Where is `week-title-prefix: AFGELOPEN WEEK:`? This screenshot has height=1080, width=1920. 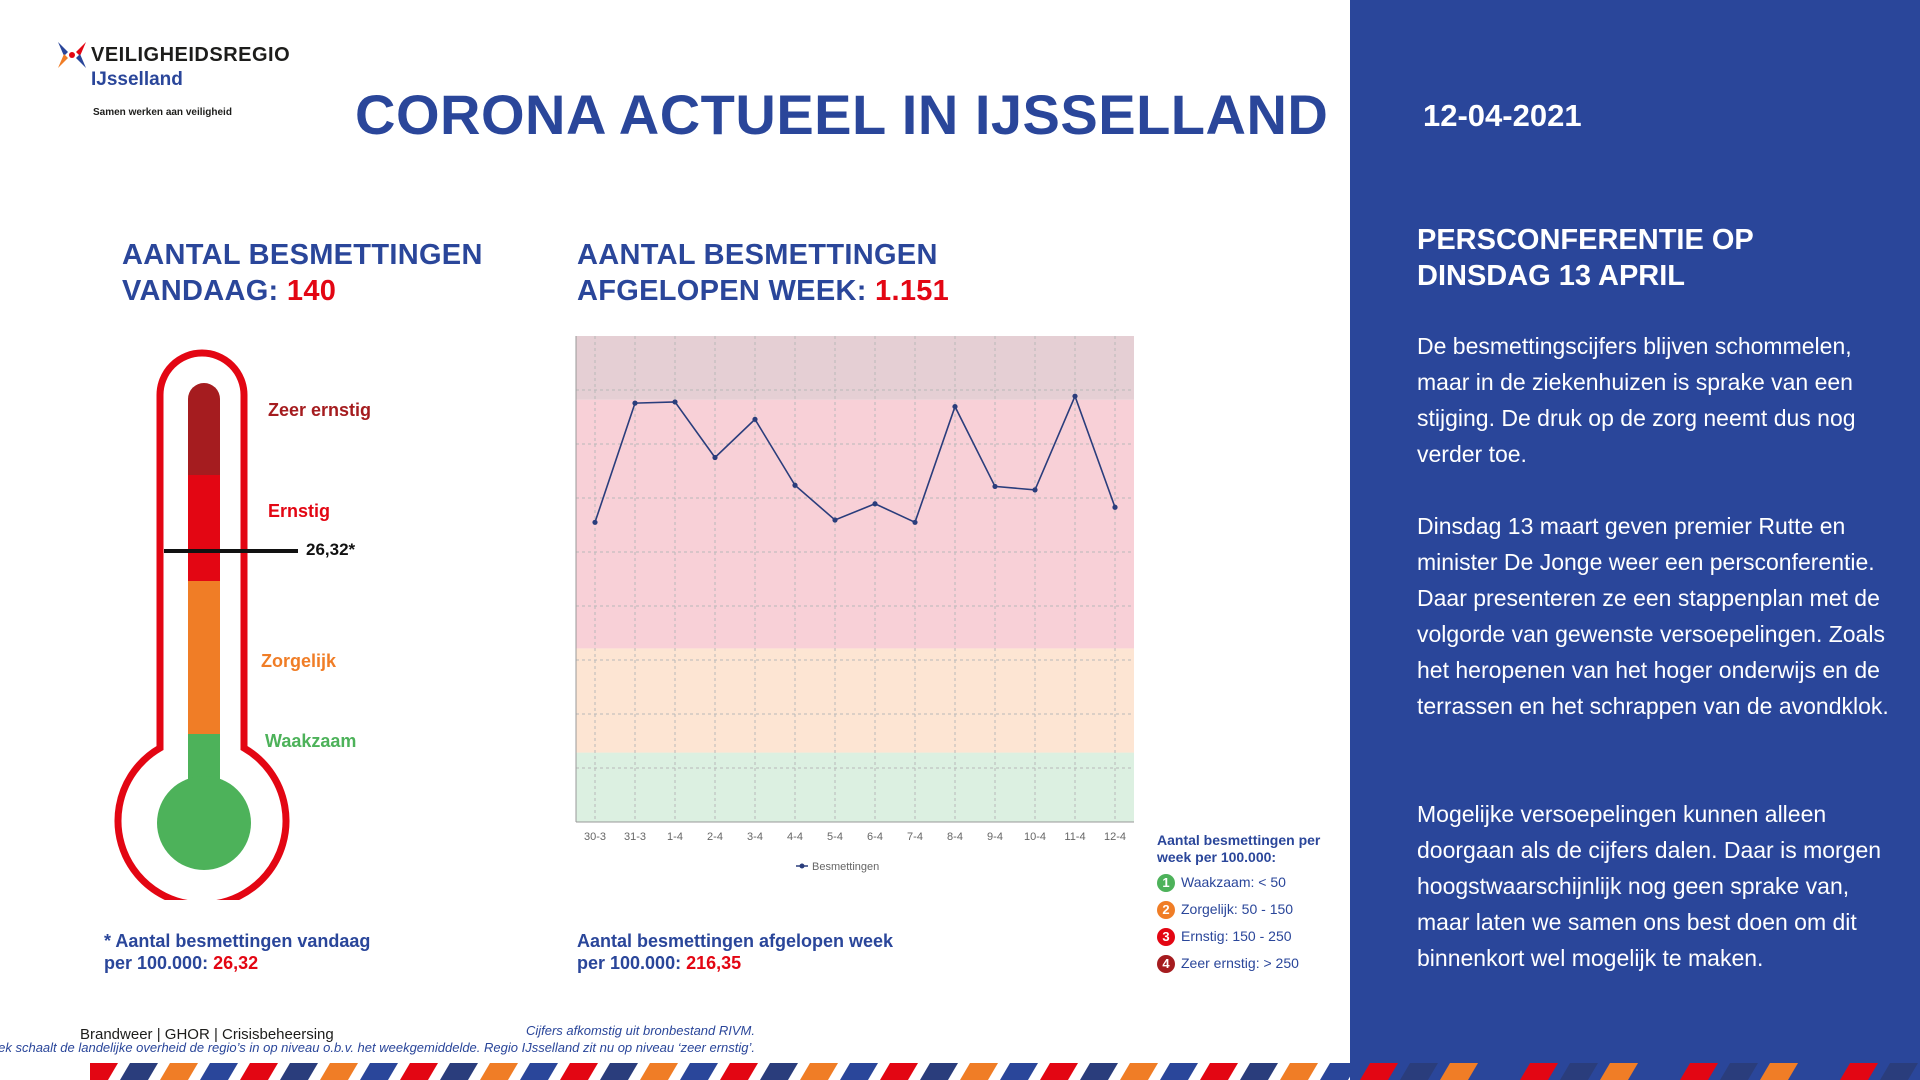 week-title-prefix: AFGELOPEN WEEK: is located at coordinates (726, 291).